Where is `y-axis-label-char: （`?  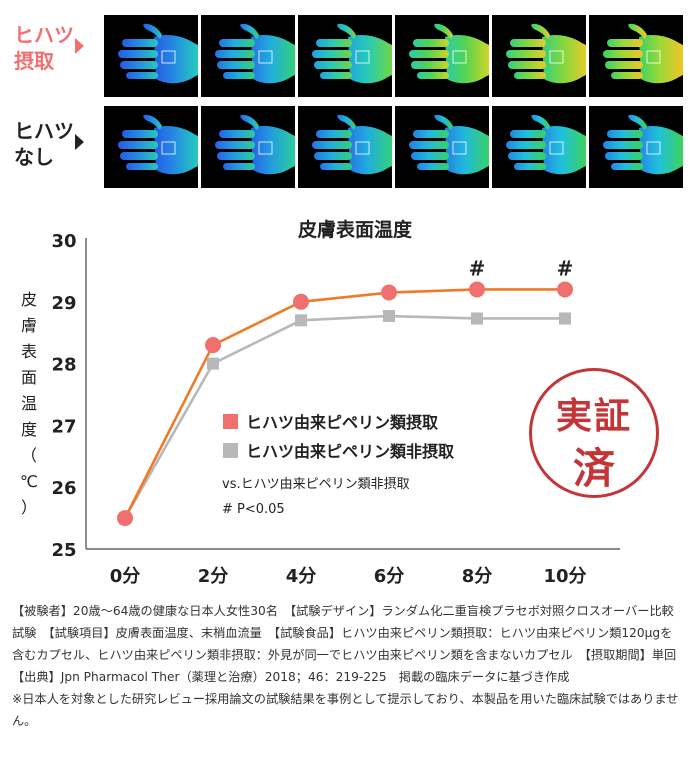 y-axis-label-char: （ is located at coordinates (29, 455).